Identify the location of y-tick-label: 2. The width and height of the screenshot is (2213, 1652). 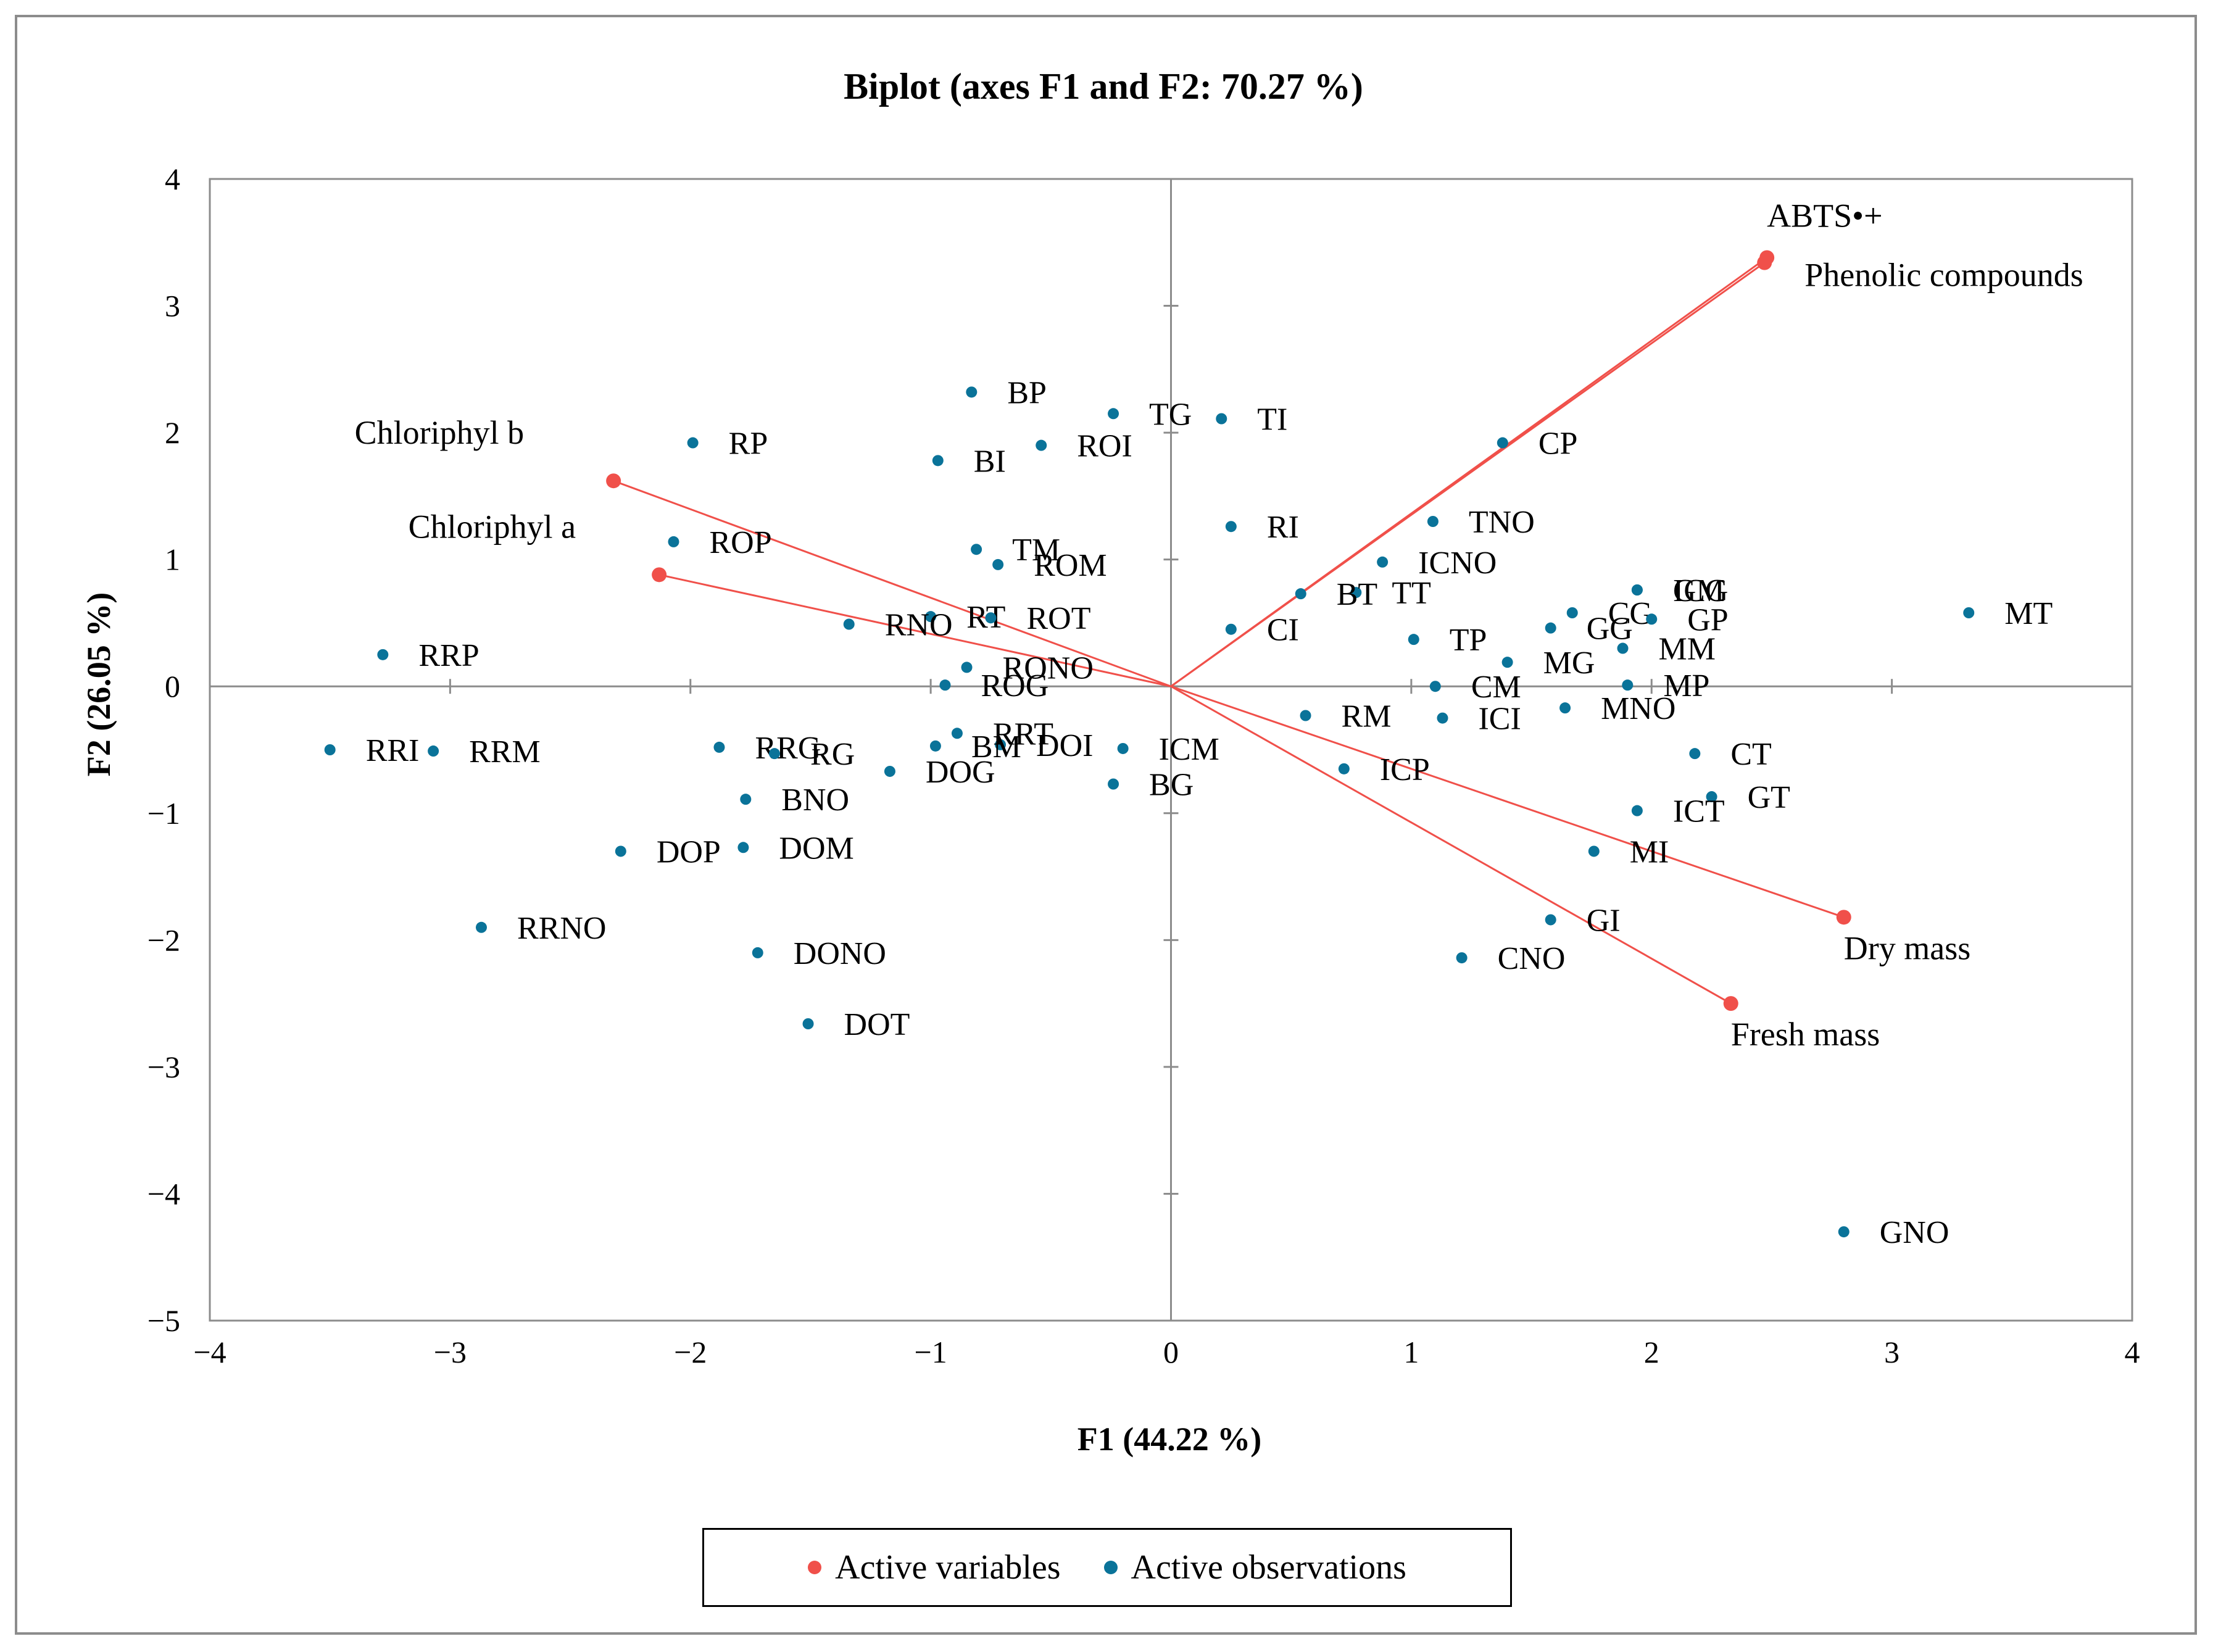
(172, 432).